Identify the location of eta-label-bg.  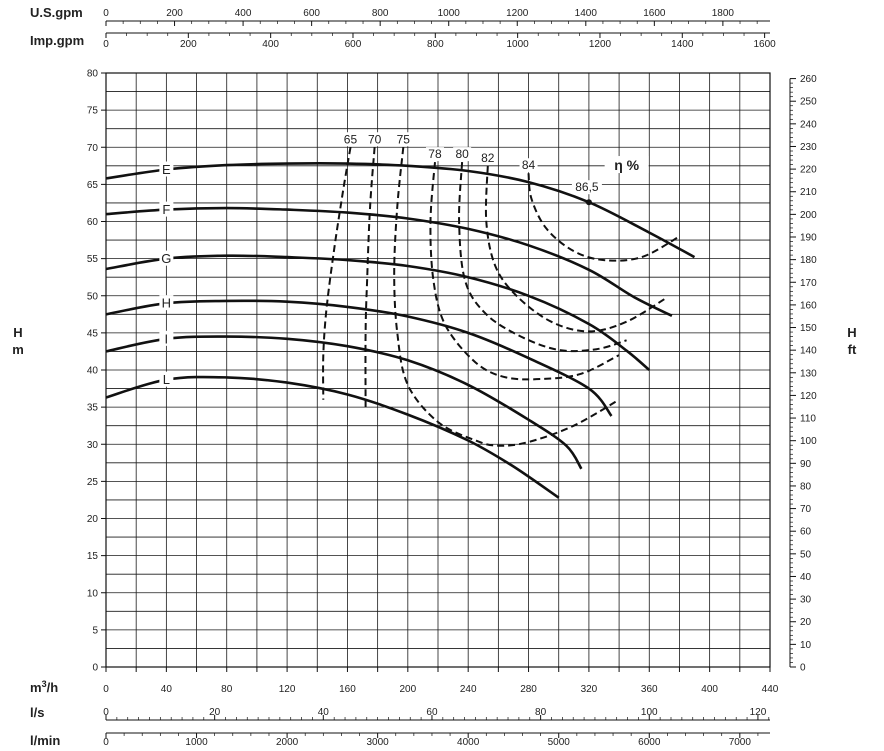
(626, 165).